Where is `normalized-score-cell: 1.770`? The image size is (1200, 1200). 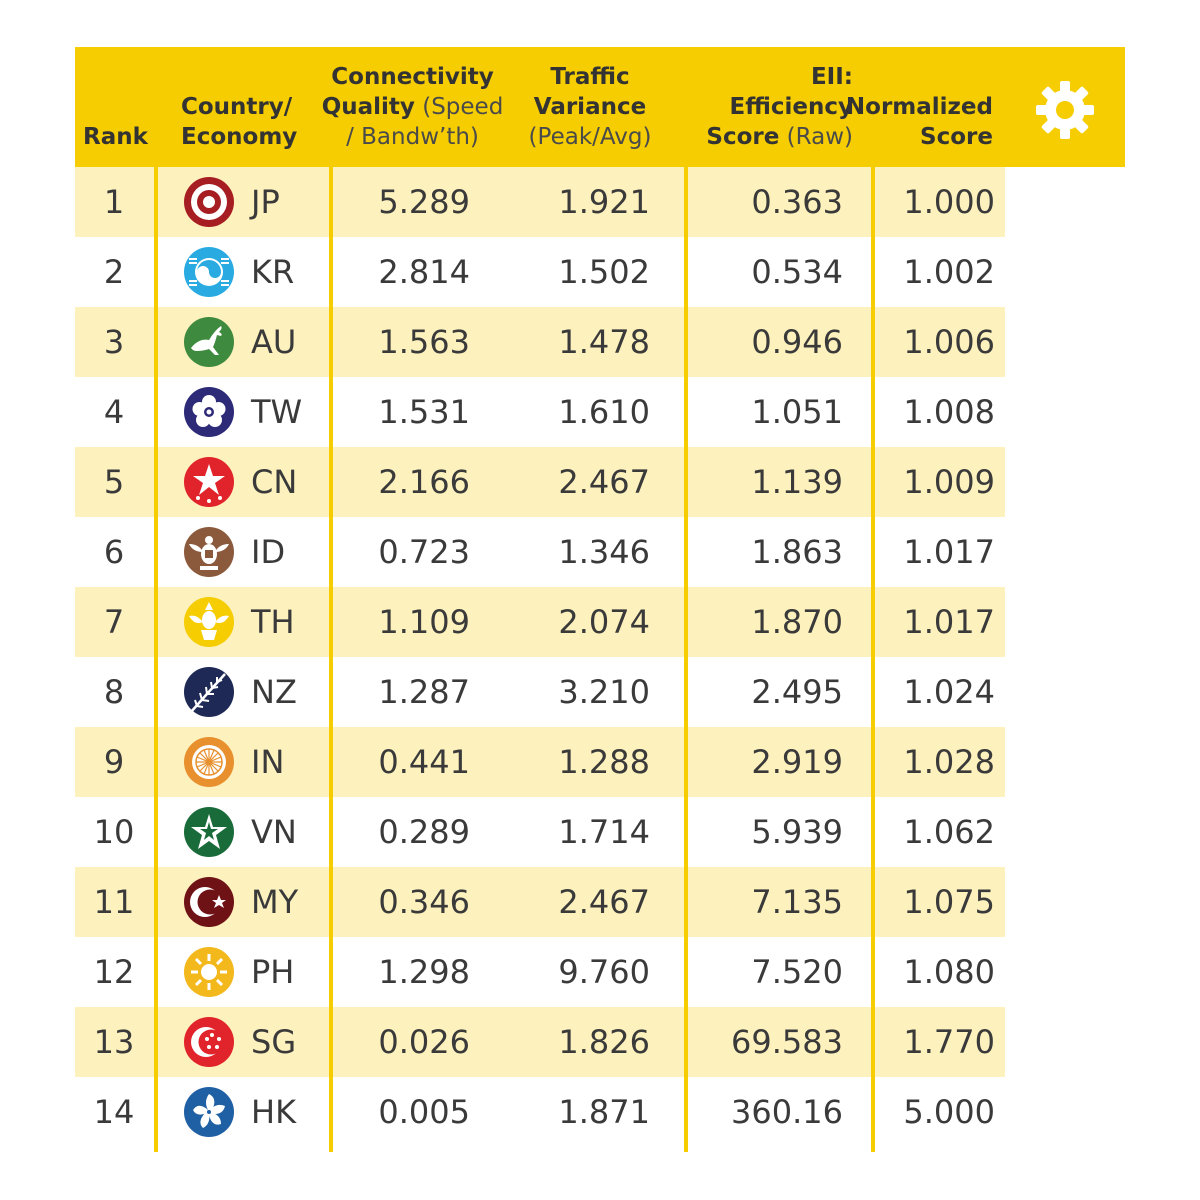 normalized-score-cell: 1.770 is located at coordinates (949, 1042).